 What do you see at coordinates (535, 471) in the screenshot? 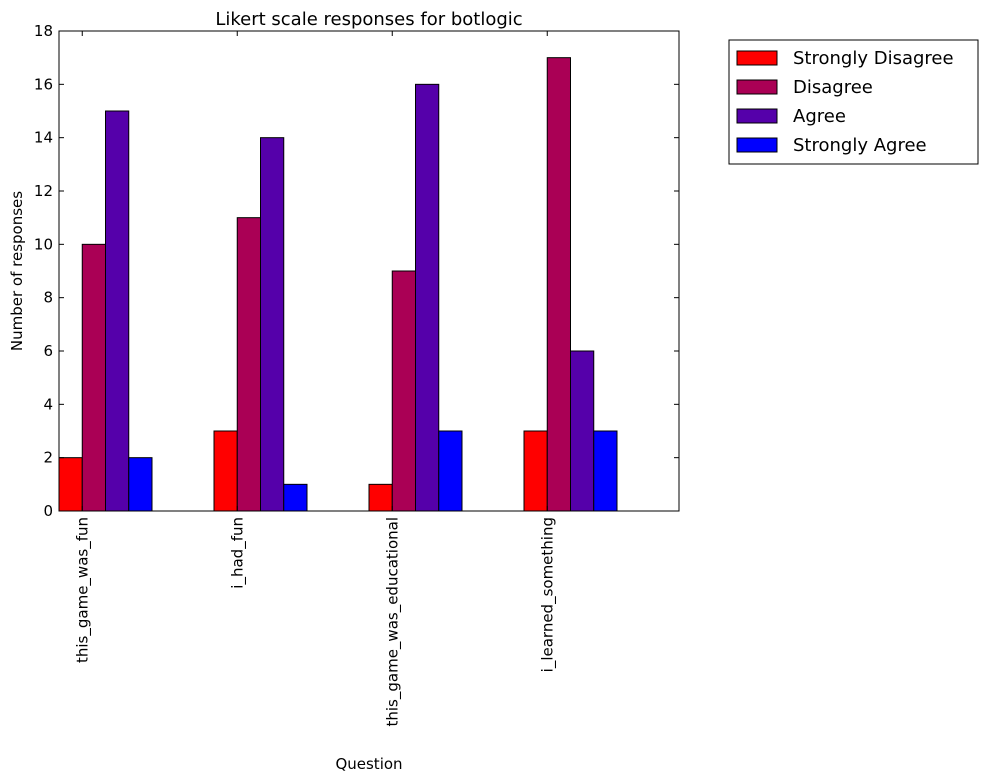
I see `bar-strongly-disagree-i_learned_something` at bounding box center [535, 471].